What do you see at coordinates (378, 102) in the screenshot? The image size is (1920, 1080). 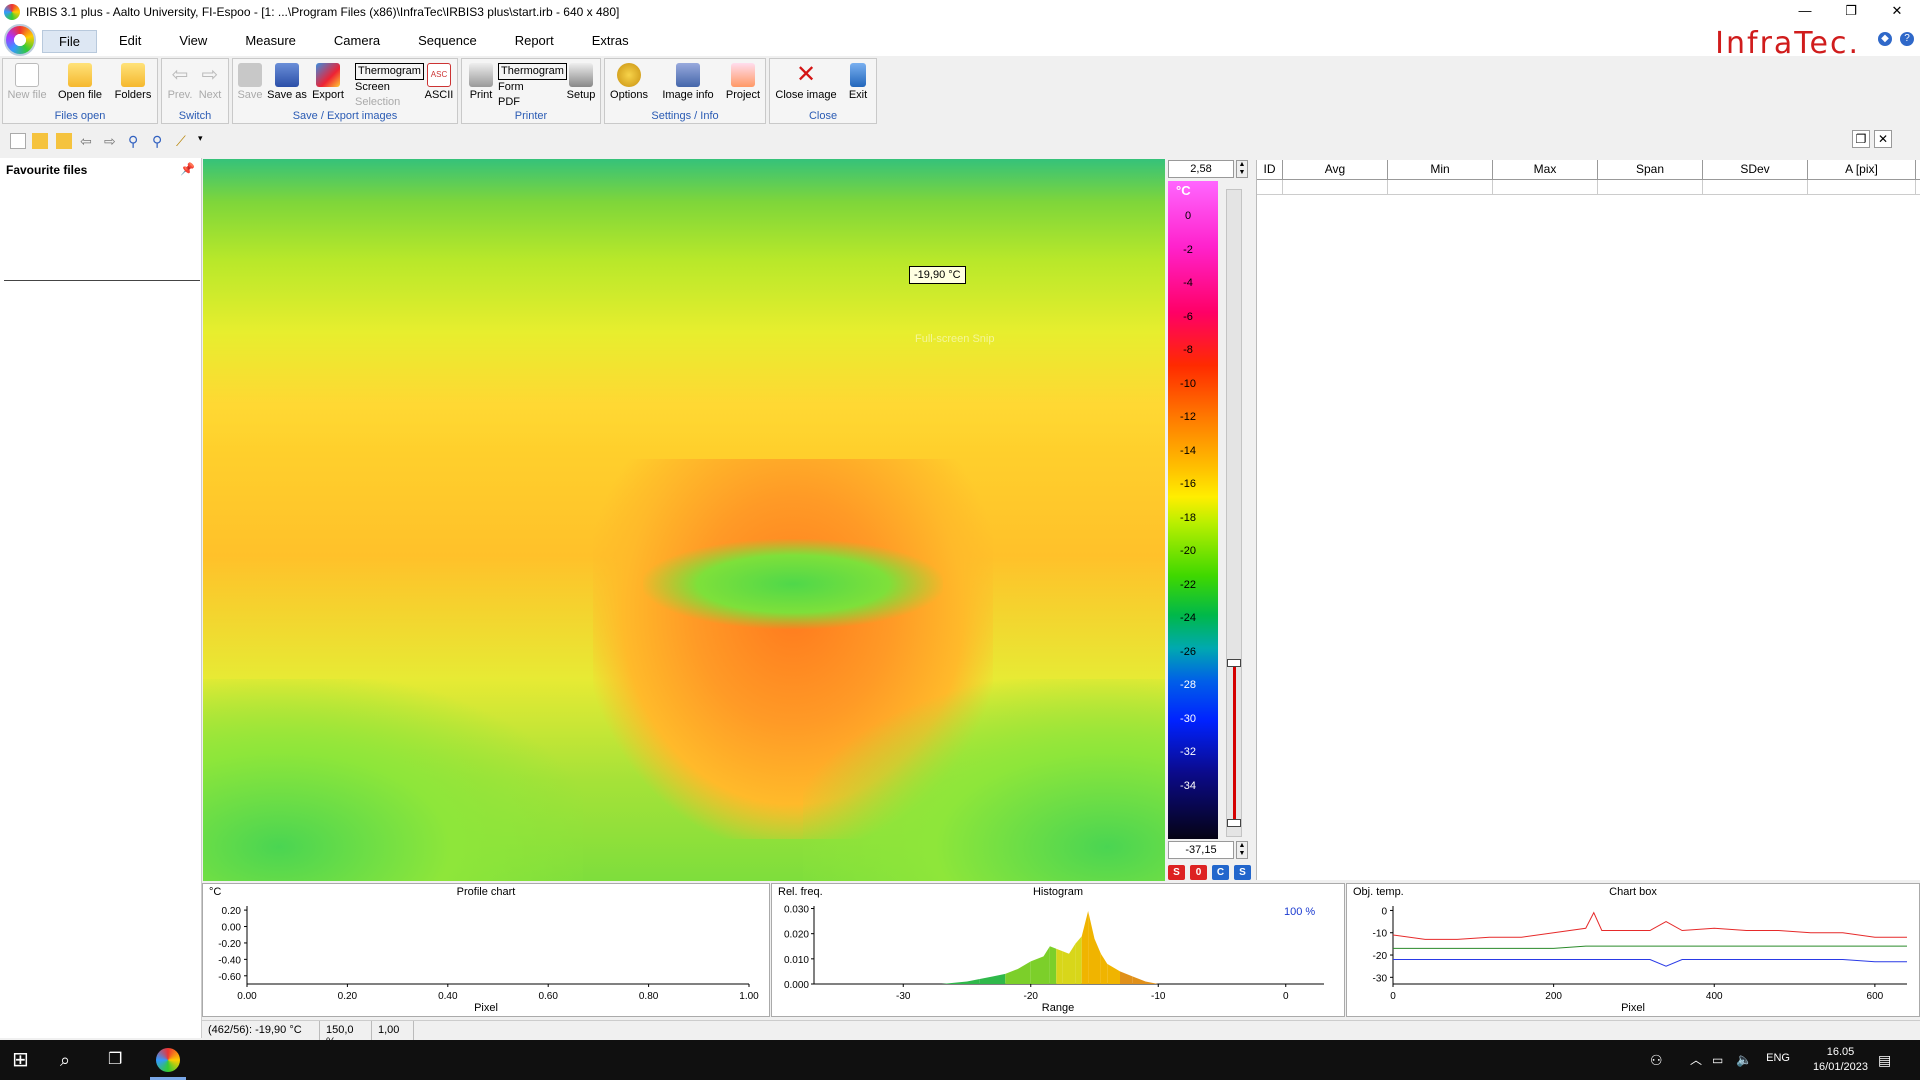 I see `export-selection-option: Selection` at bounding box center [378, 102].